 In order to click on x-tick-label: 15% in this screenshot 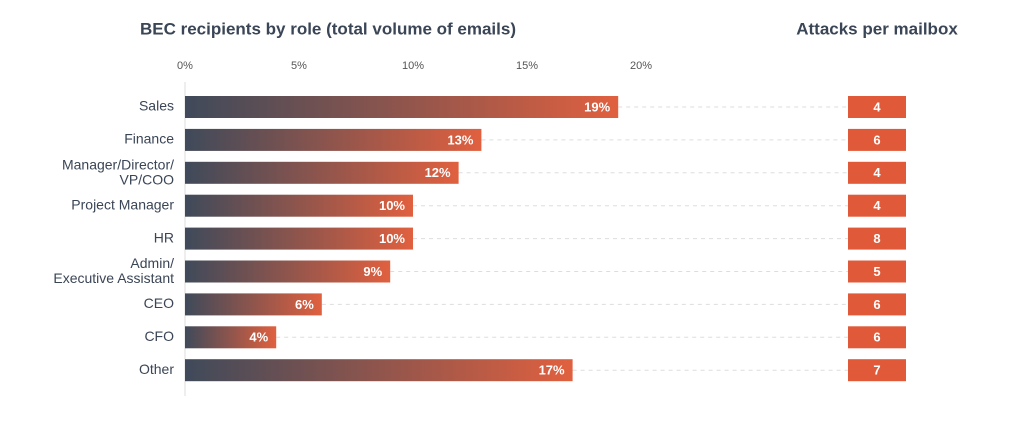, I will do `click(527, 66)`.